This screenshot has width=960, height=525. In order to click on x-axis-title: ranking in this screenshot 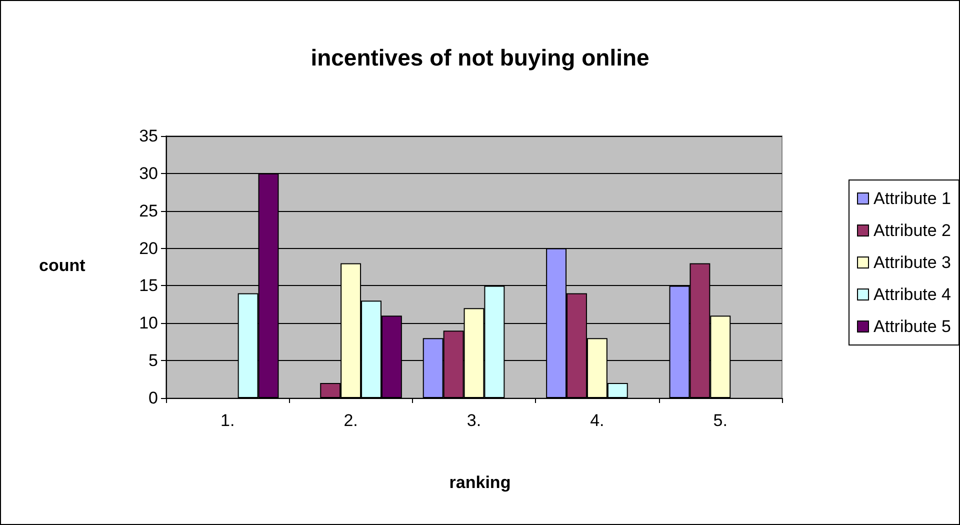, I will do `click(480, 482)`.